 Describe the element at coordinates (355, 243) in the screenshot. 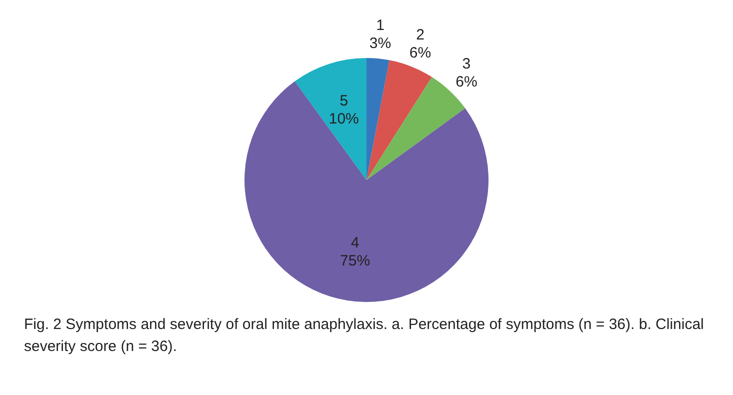

I see `slice-label: 4` at that location.